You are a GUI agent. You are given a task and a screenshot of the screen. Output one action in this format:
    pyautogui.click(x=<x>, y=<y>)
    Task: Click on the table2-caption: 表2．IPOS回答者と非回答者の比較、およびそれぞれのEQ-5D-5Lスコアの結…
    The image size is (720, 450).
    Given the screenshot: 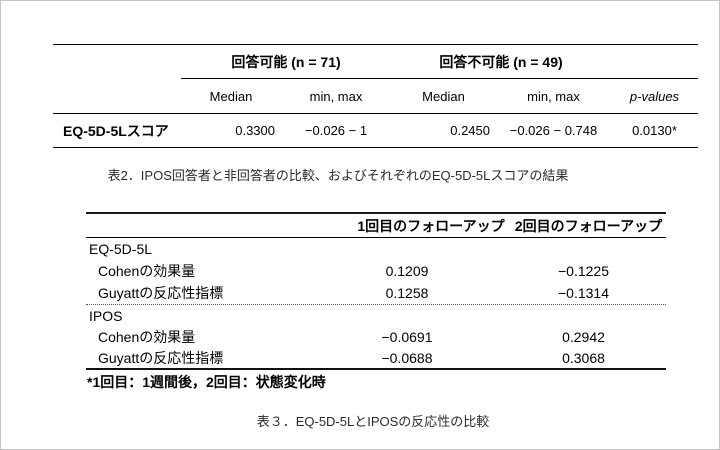 What is the action you would take?
    pyautogui.click(x=338, y=175)
    